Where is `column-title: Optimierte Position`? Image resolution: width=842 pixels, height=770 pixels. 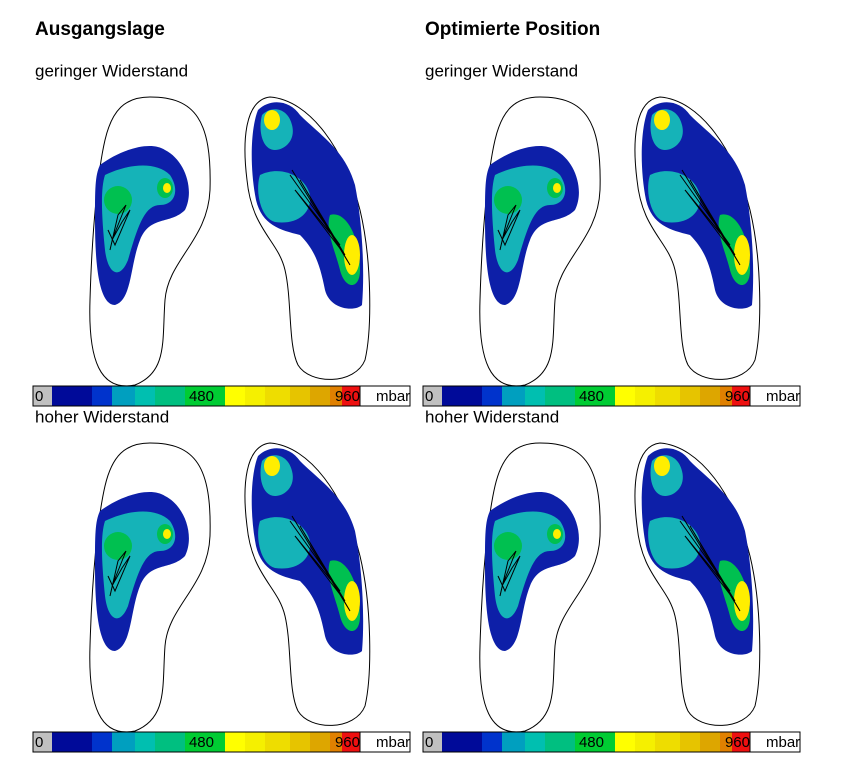 column-title: Optimierte Position is located at coordinates (512, 29).